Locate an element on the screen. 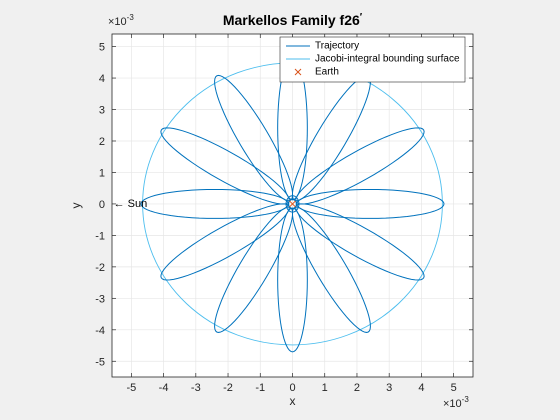 The height and width of the screenshot is (420, 560). y-tick-label: -1 is located at coordinates (100, 236).